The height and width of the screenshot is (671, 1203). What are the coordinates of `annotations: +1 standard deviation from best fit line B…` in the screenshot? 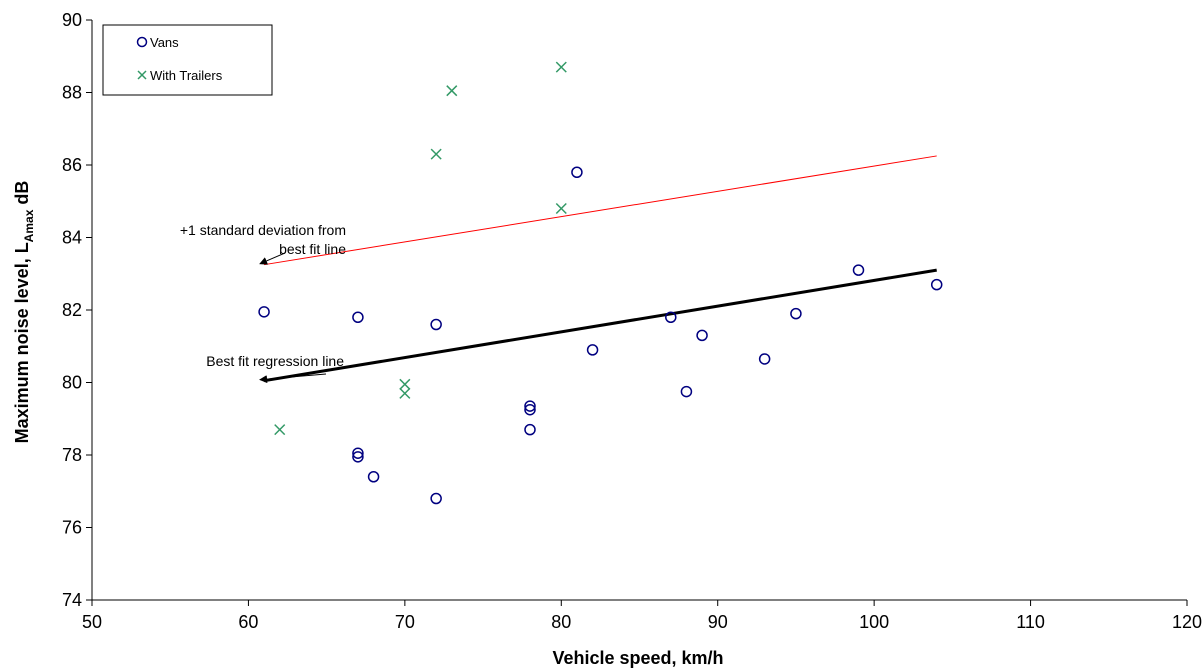 It's located at (263, 303).